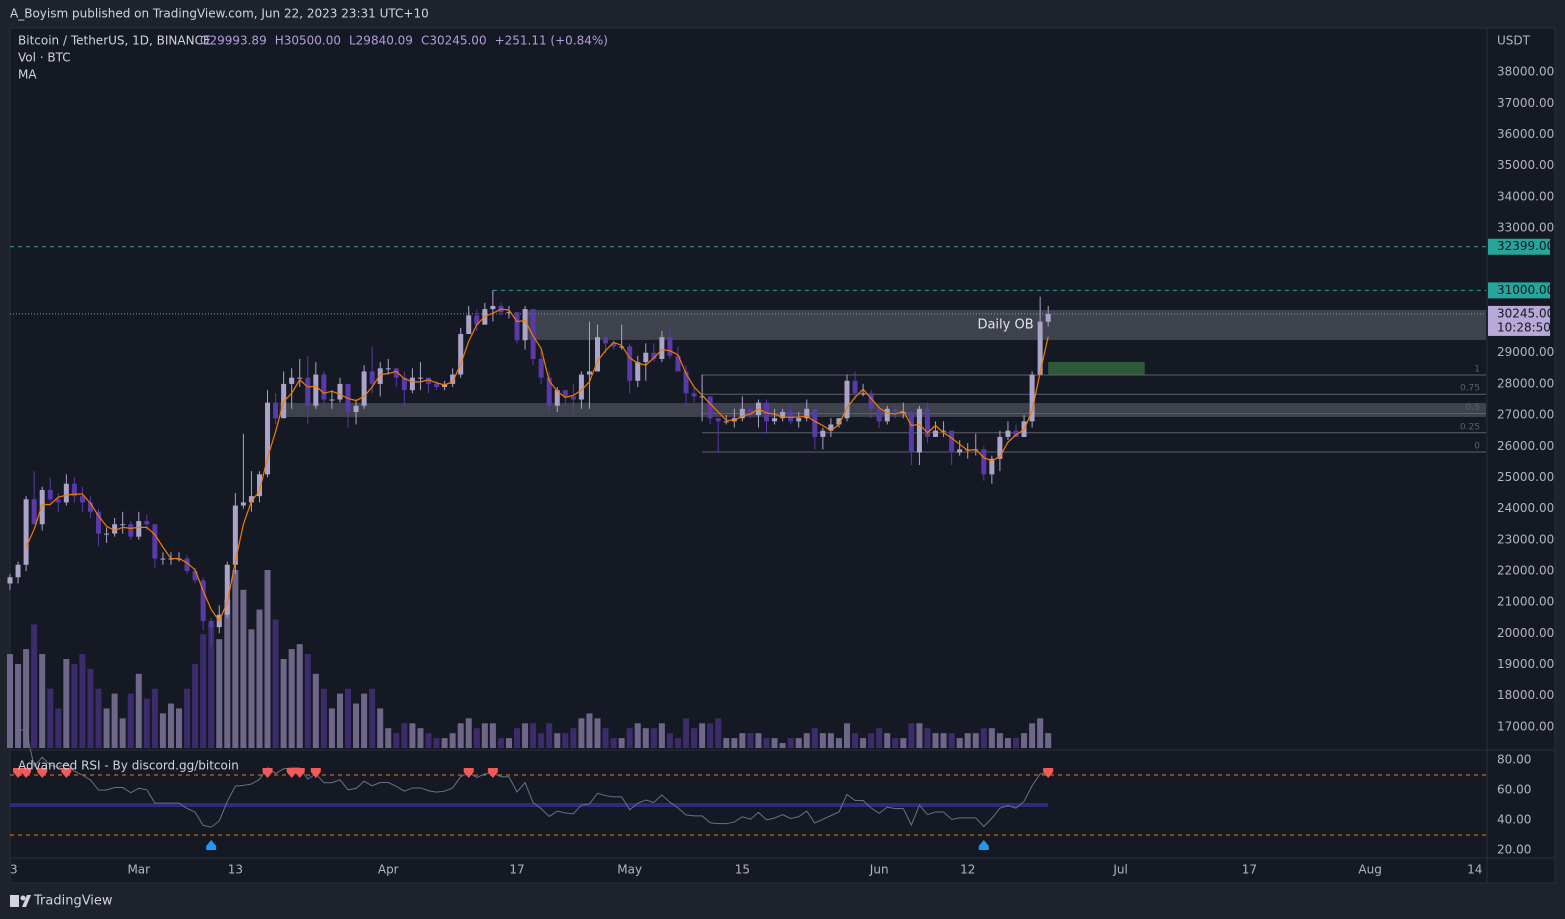 The width and height of the screenshot is (1565, 919). Describe the element at coordinates (1005, 324) in the screenshot. I see `zone` at that location.